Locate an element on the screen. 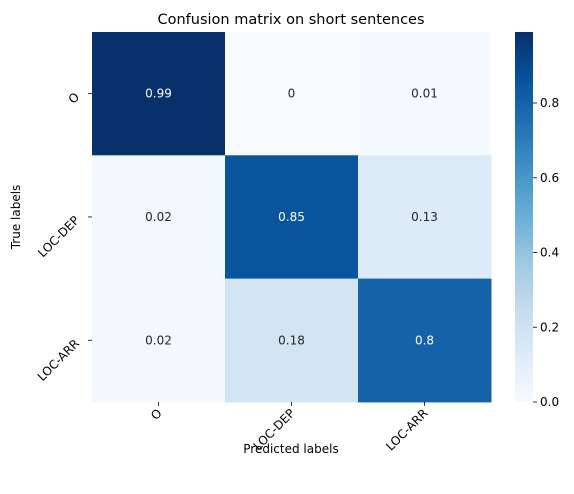 This screenshot has height=494, width=574. cell-value-label: 0.13 is located at coordinates (424, 217).